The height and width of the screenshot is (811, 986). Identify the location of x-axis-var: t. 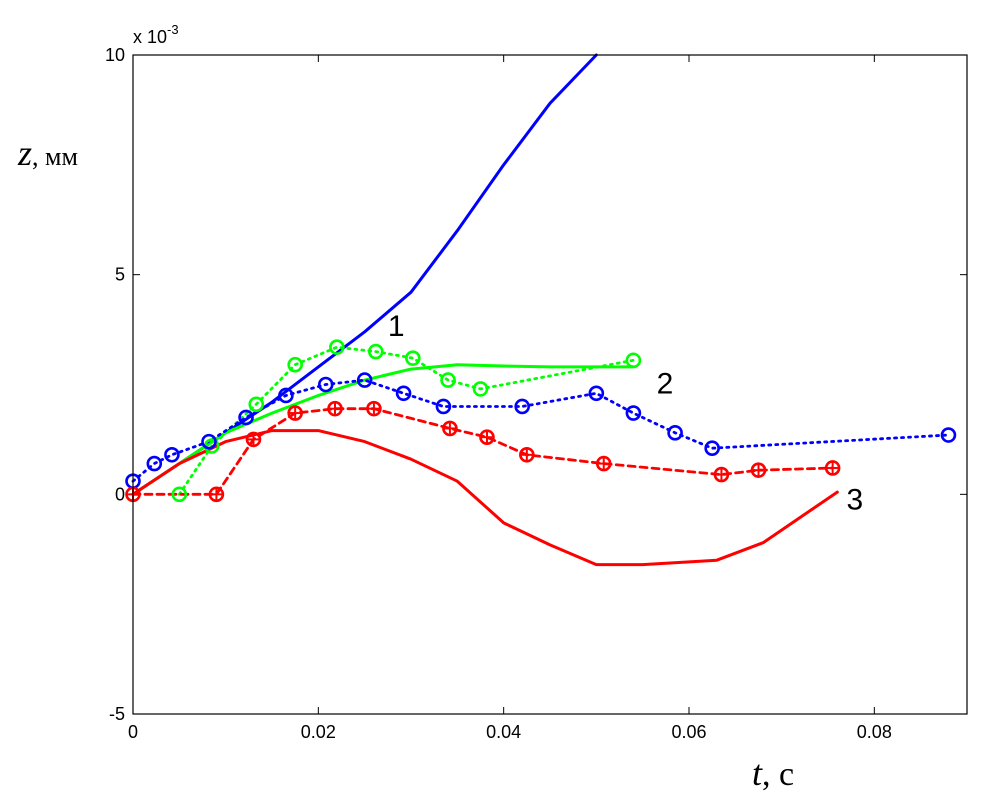
(757, 773).